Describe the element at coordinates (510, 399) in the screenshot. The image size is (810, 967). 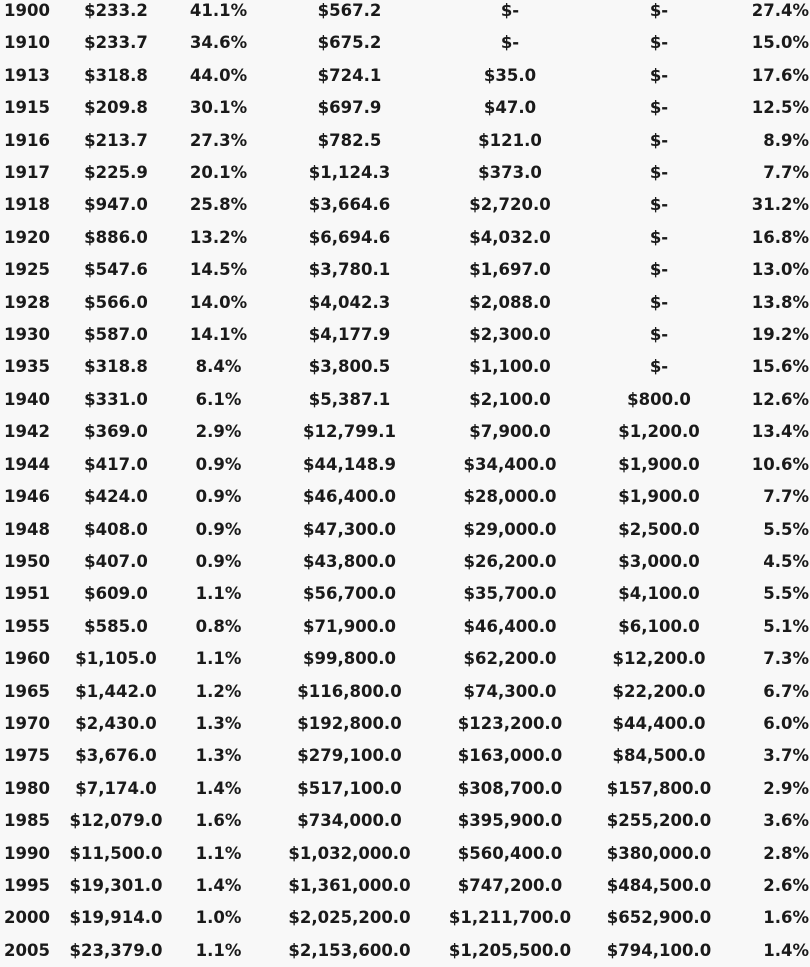
I see `value-cell: $2,100.0` at that location.